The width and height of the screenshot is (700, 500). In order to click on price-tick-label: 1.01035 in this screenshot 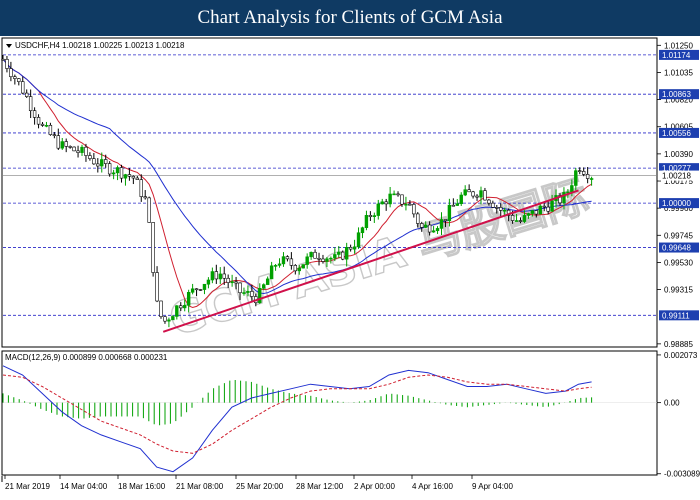, I will do `click(678, 72)`.